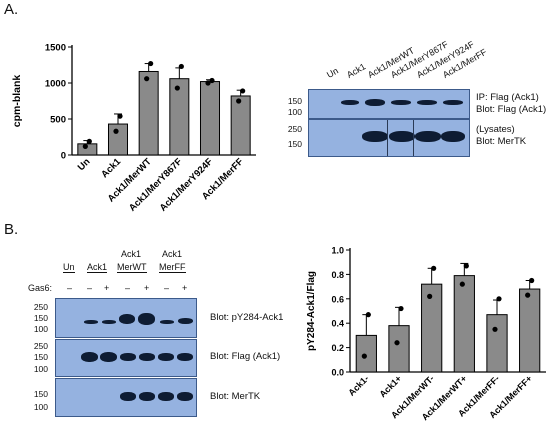 The image size is (550, 431). Describe the element at coordinates (172, 267) in the screenshot. I see `group-label: MerFF` at that location.